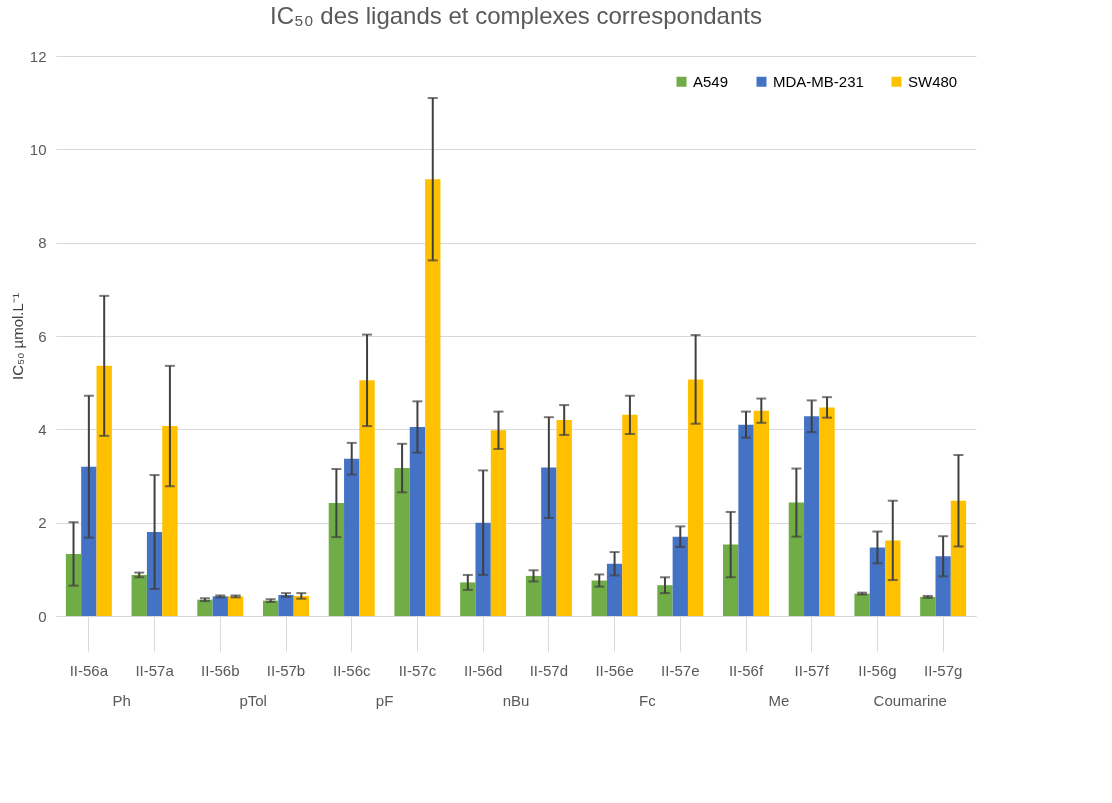 The height and width of the screenshot is (803, 1112). I want to click on text: pTol, so click(253, 700).